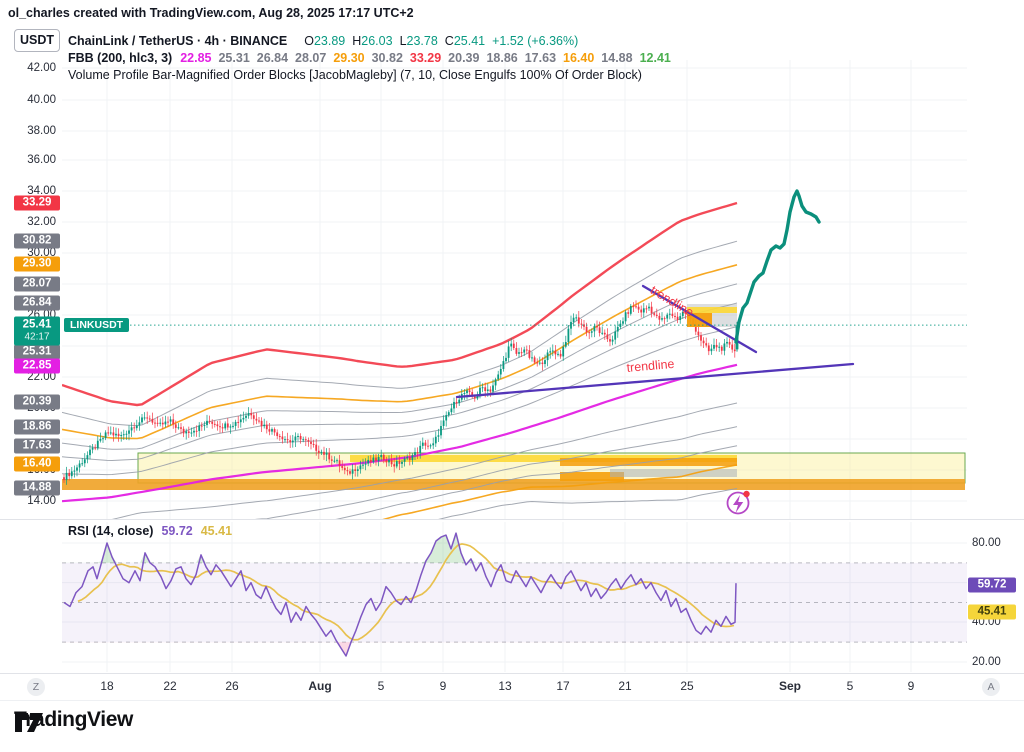 The width and height of the screenshot is (1024, 752). I want to click on fbb-band-value: 17.63, so click(540, 58).